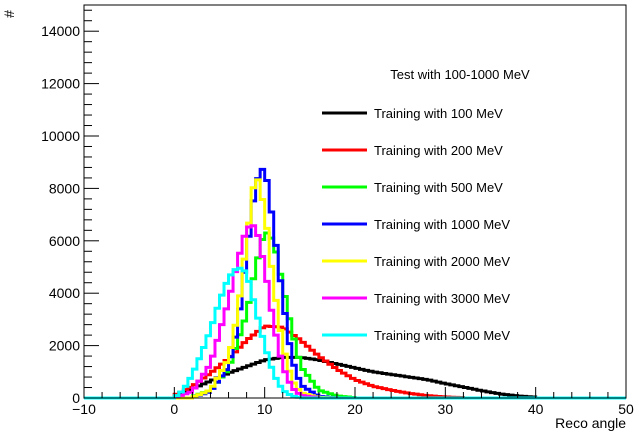 The image size is (639, 432). Describe the element at coordinates (64, 293) in the screenshot. I see `y-tick-label: 4000` at that location.